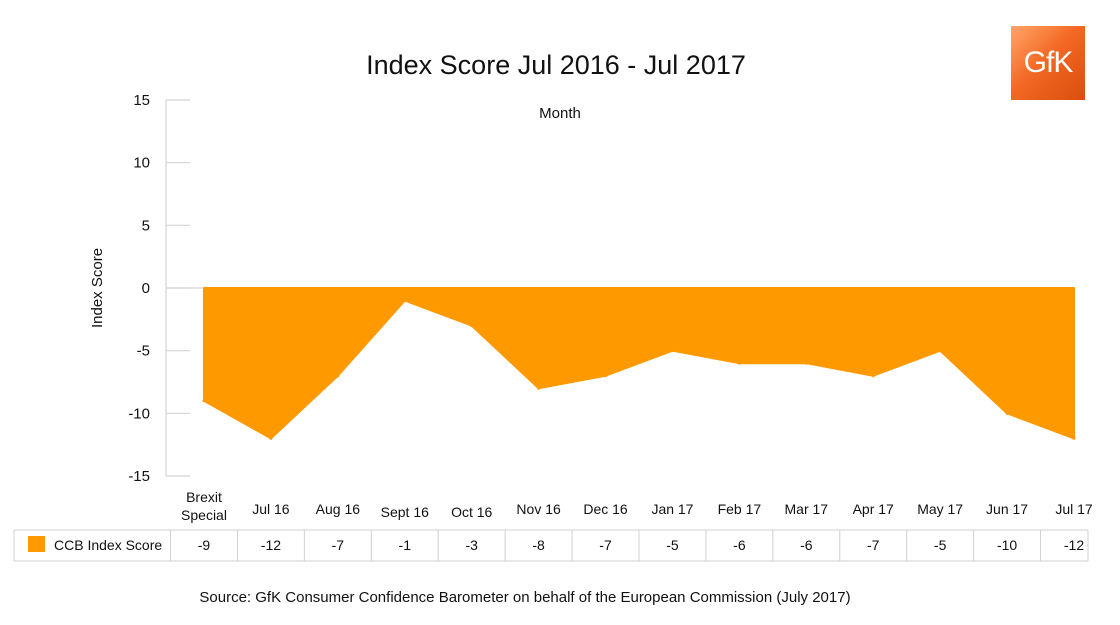 The width and height of the screenshot is (1120, 625). Describe the element at coordinates (271, 509) in the screenshot. I see `x-tick-label: Jul 16` at that location.